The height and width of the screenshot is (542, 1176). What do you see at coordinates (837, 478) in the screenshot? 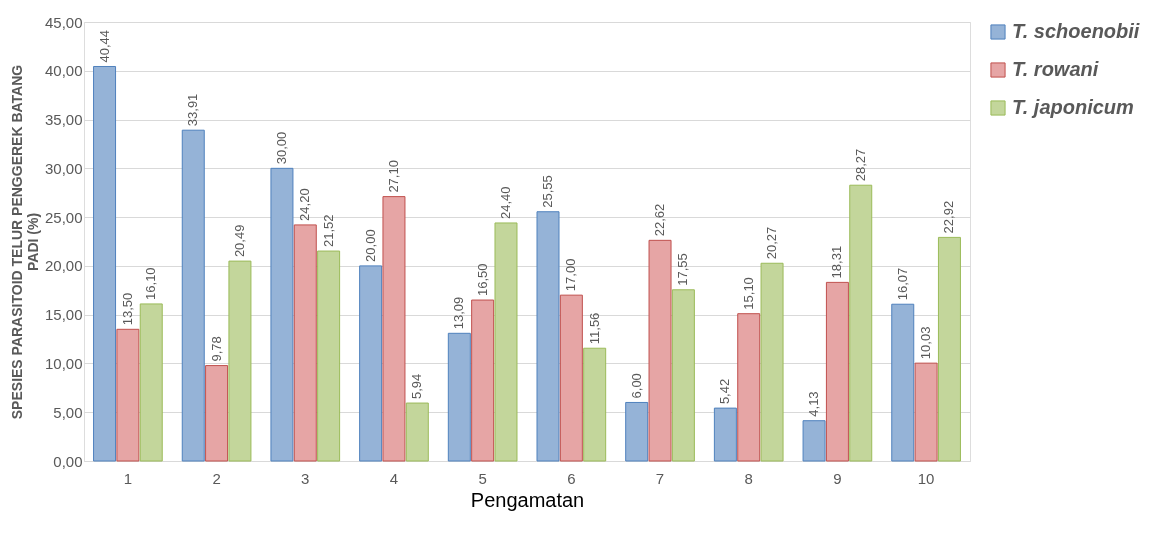
I see `x-tick-label: 9` at bounding box center [837, 478].